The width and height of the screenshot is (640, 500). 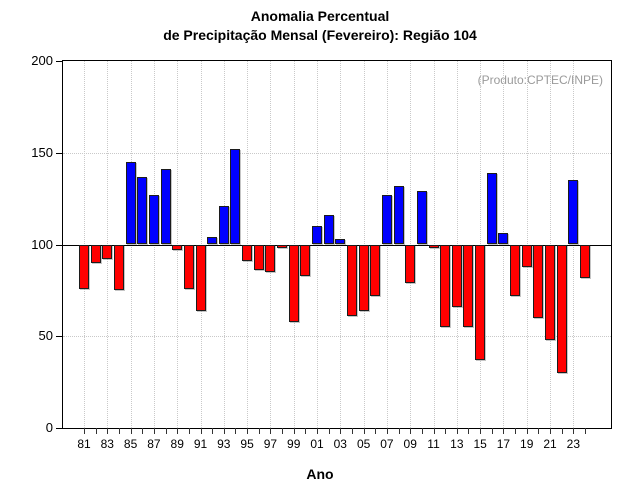 What do you see at coordinates (433, 444) in the screenshot?
I see `x-axis-tick-label: 11` at bounding box center [433, 444].